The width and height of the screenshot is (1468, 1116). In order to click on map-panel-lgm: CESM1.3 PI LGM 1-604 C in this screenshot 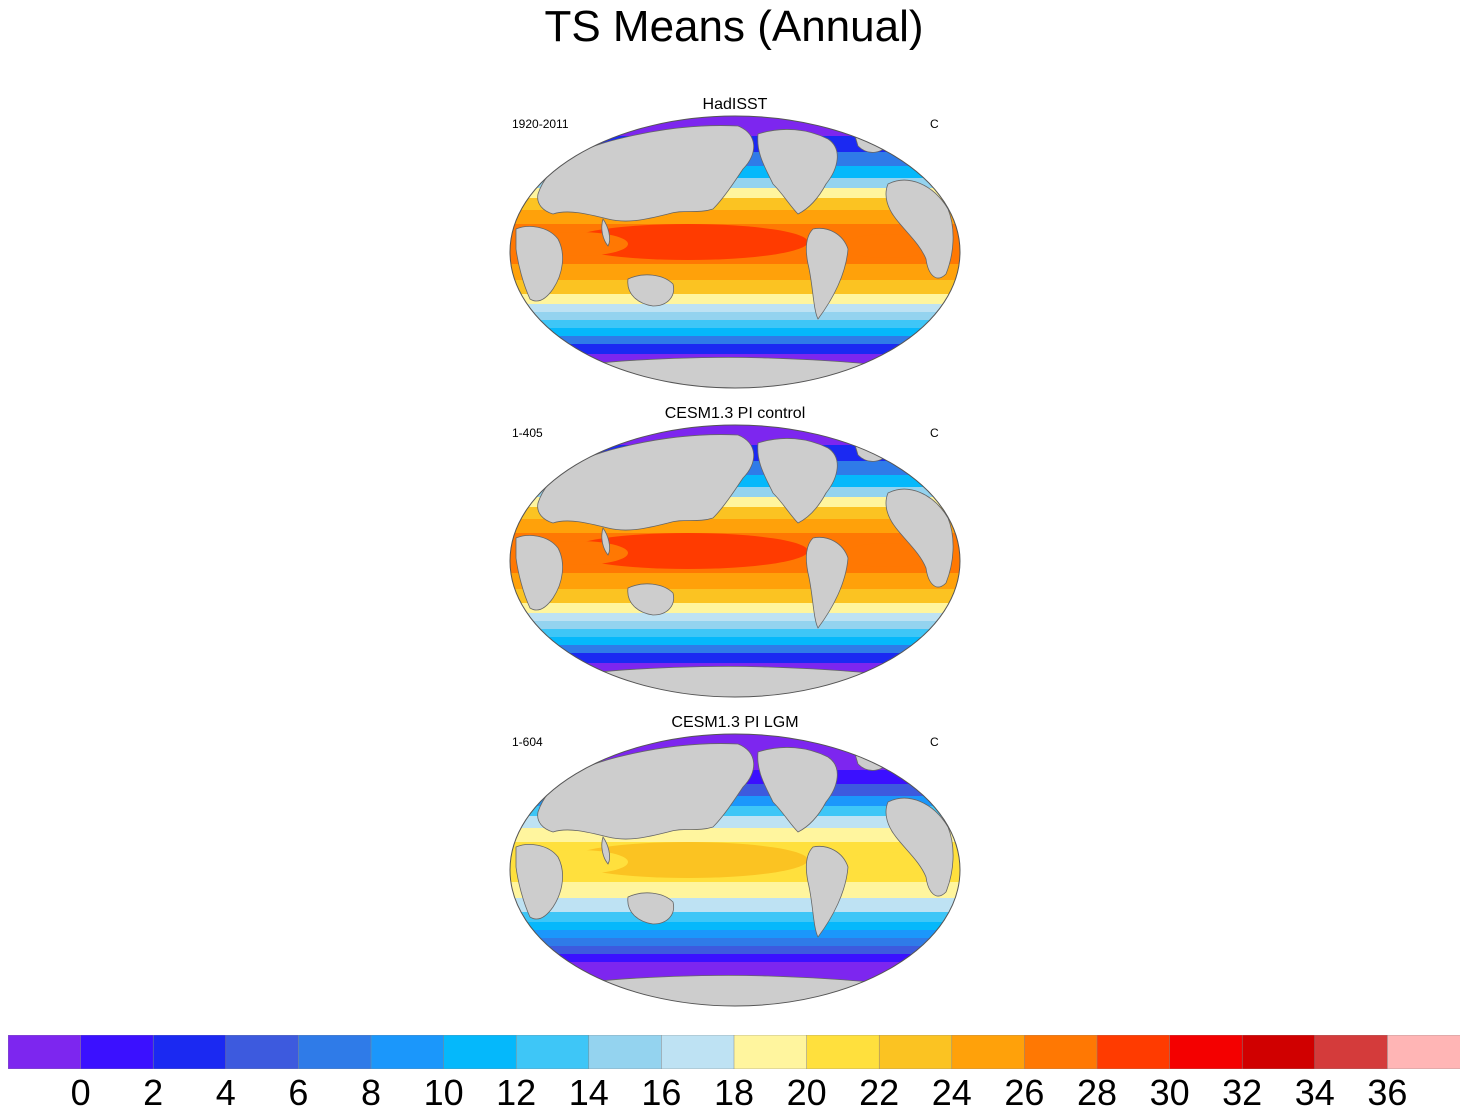, I will do `click(735, 864)`.